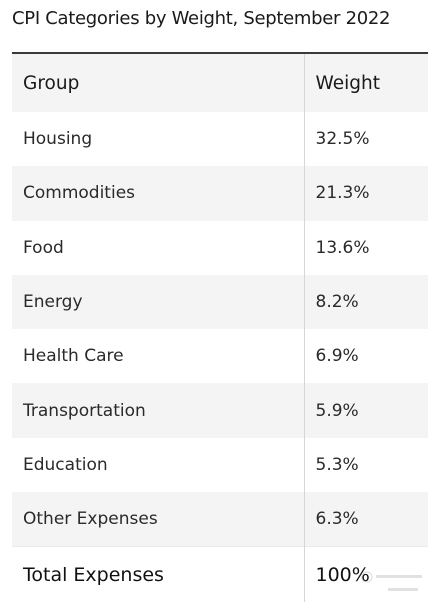  I want to click on table-row: Health Care 6.9%, so click(220, 356).